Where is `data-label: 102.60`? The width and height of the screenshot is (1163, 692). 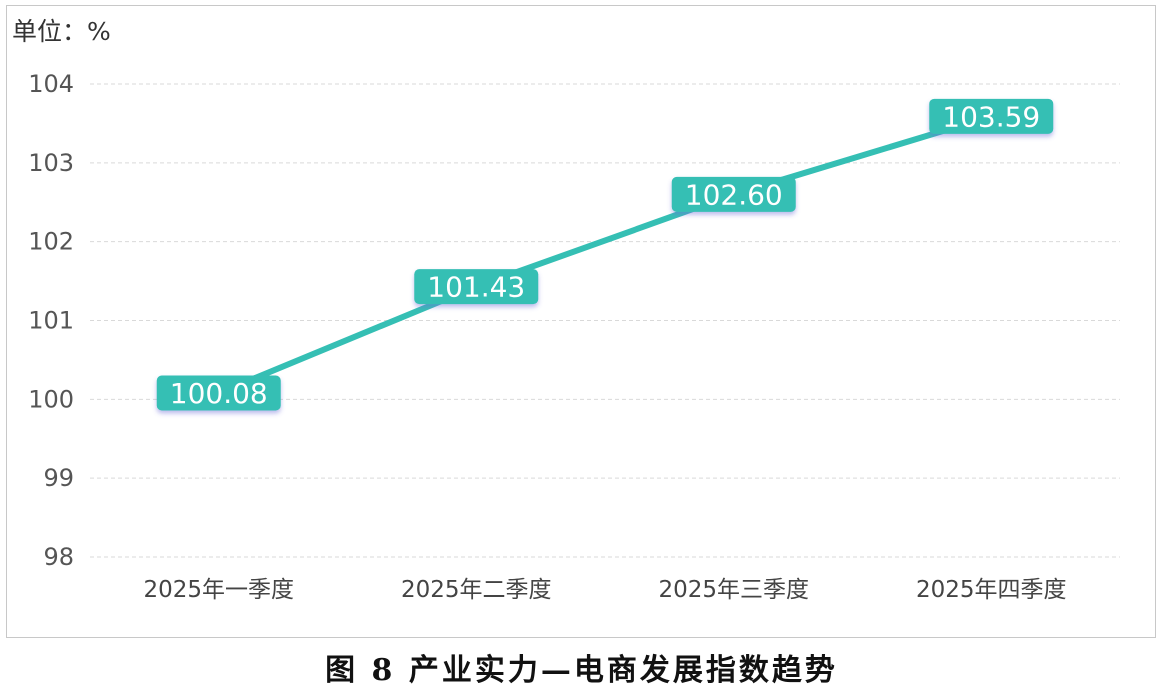 data-label: 102.60 is located at coordinates (733, 194).